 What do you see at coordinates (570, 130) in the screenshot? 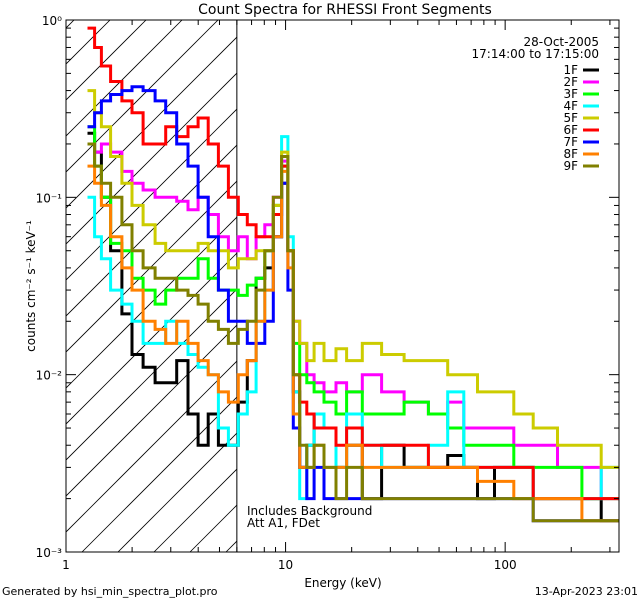
I see `legend-label-6F: 6F` at bounding box center [570, 130].